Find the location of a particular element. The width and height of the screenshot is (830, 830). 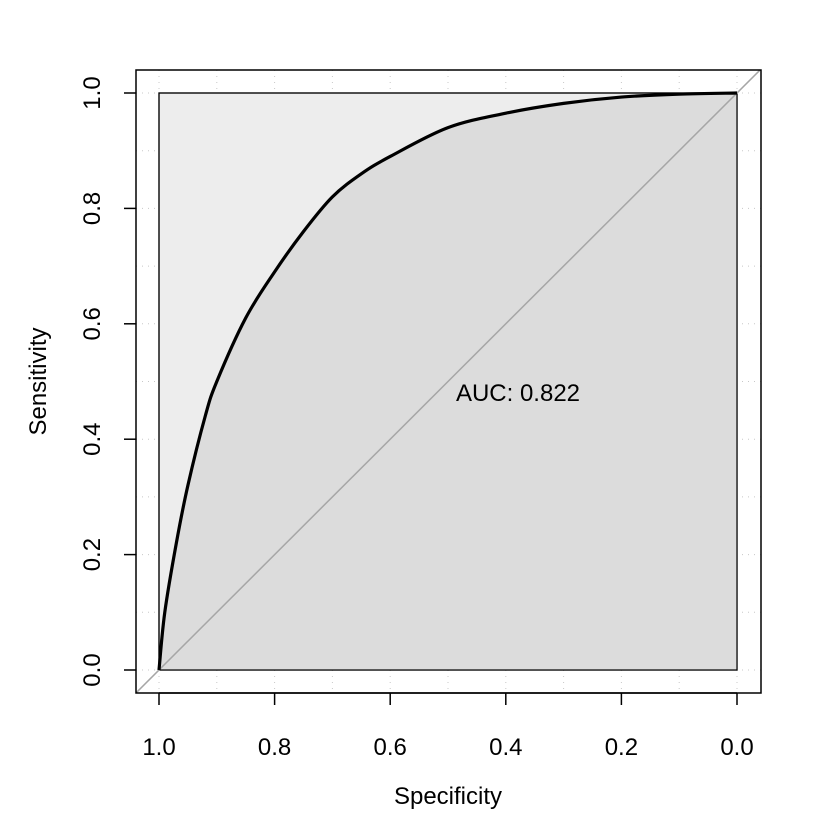

y-tick-label: 1.0 is located at coordinates (92, 92).